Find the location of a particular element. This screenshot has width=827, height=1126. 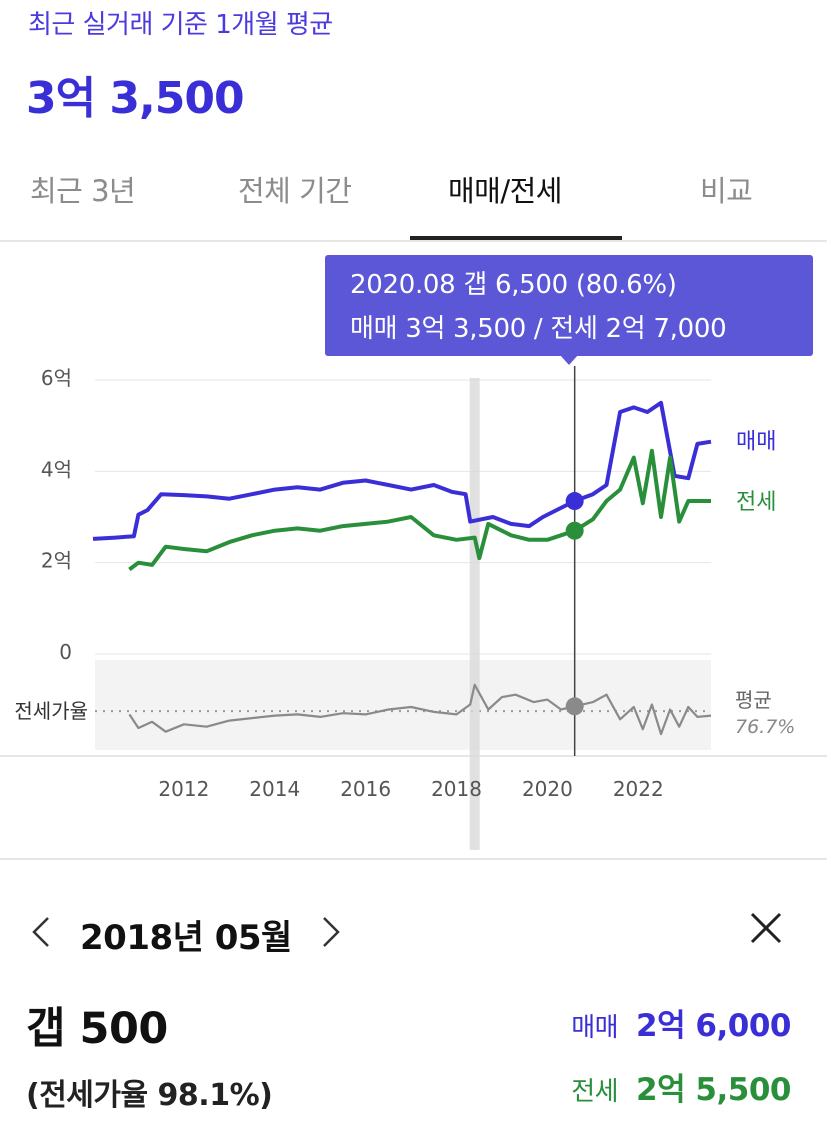

y-tick-label: 4억 is located at coordinates (56, 469).